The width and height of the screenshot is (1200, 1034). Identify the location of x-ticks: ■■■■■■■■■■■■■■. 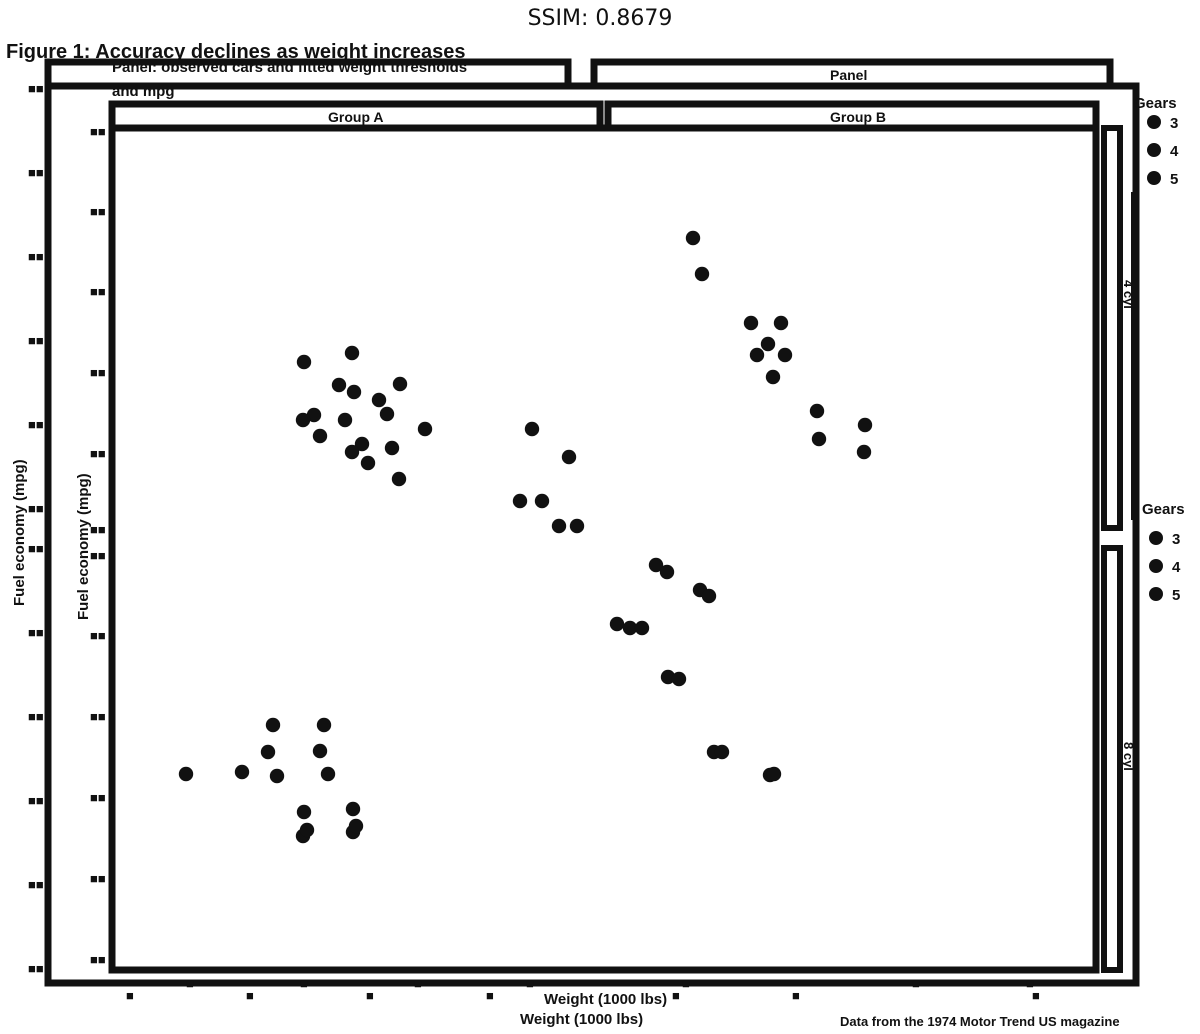
(583, 989).